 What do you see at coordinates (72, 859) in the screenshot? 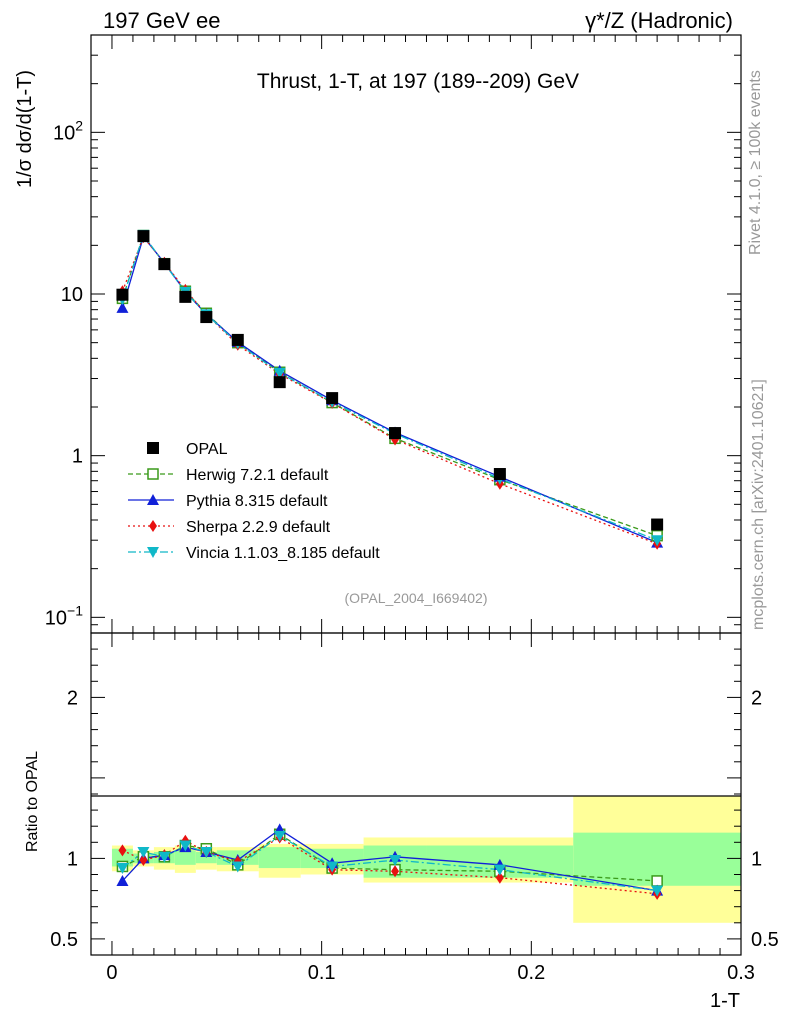
I see `ratio-tick-label: 1` at bounding box center [72, 859].